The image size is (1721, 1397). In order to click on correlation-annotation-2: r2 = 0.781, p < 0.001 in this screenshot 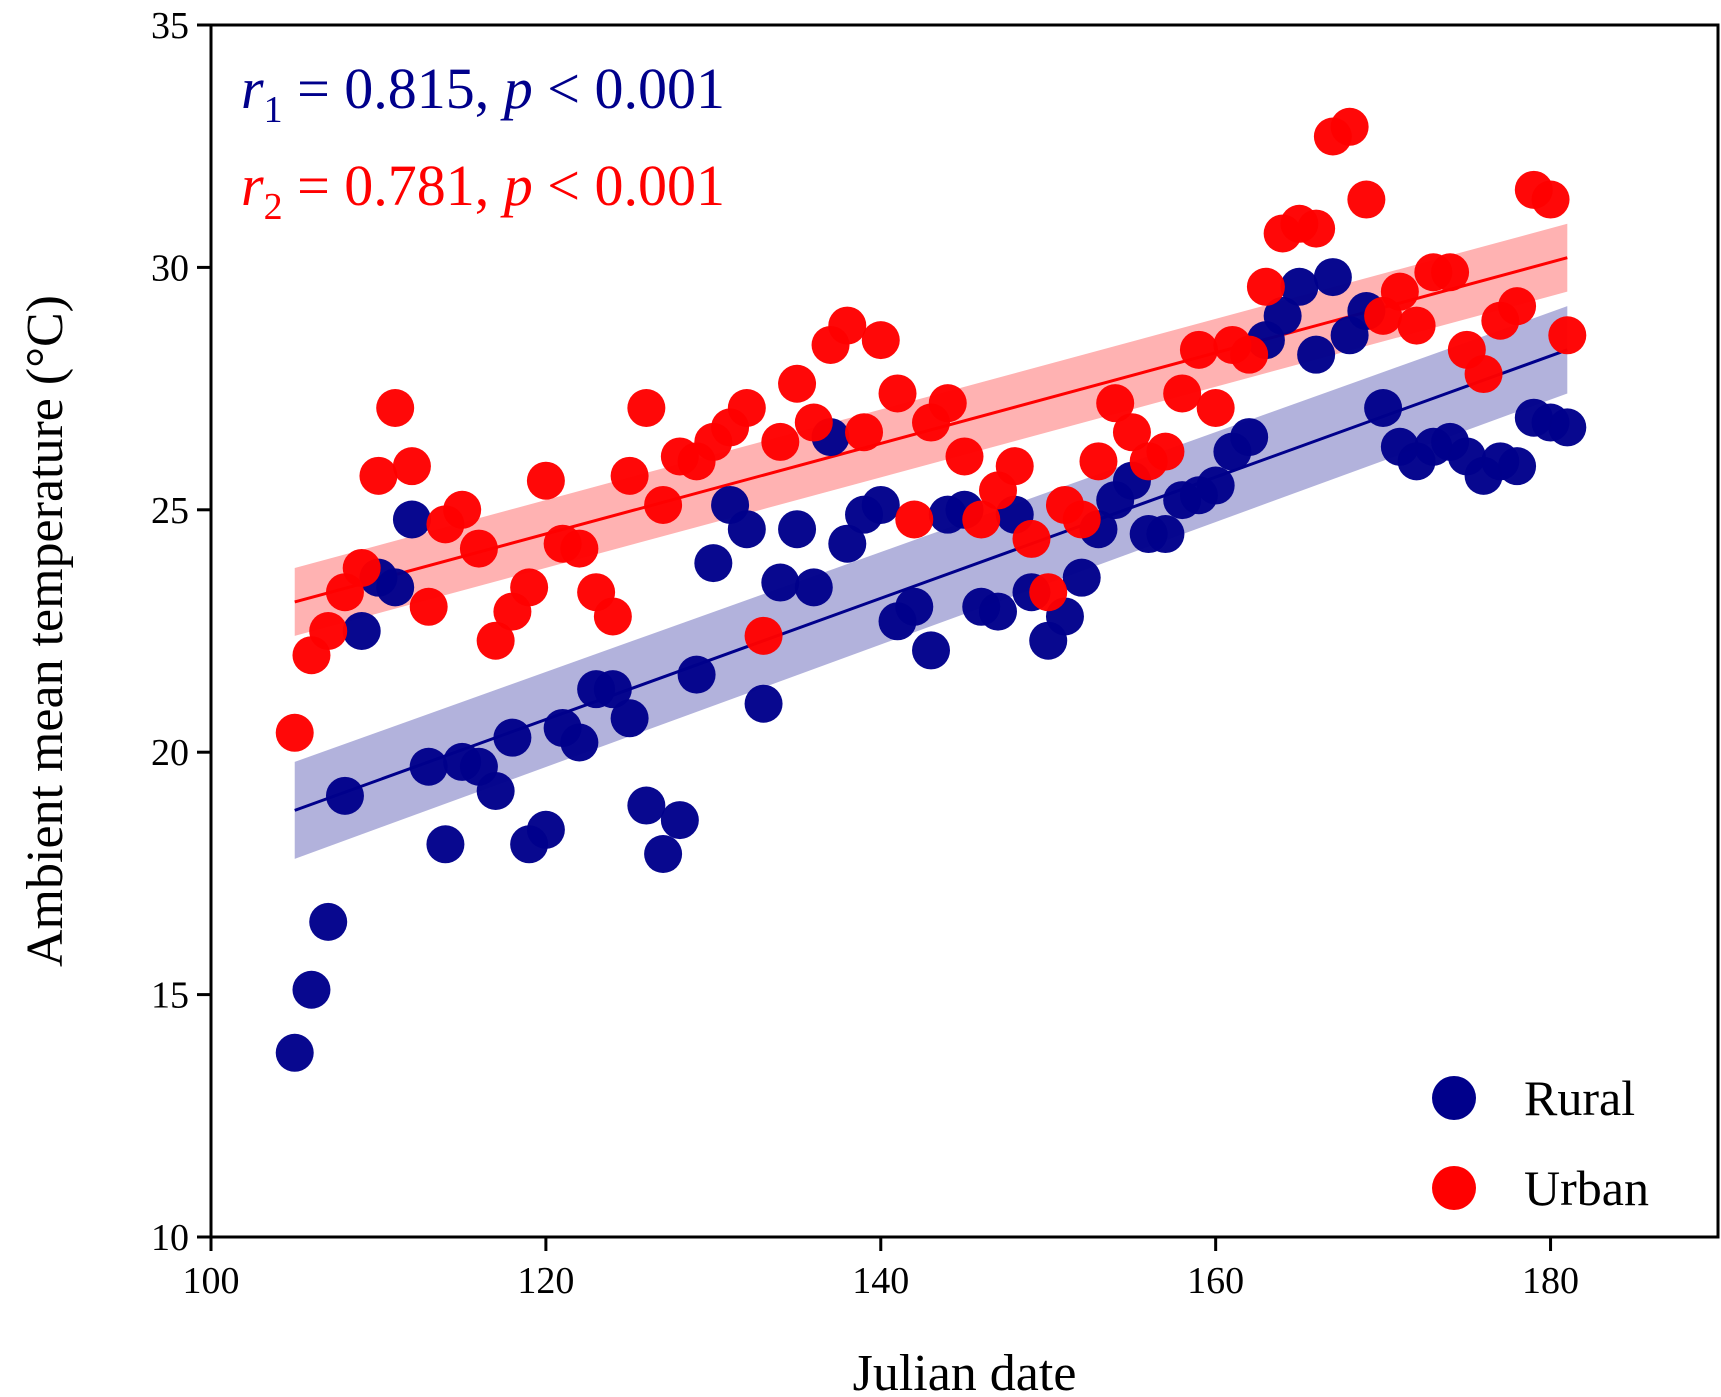, I will do `click(483, 190)`.